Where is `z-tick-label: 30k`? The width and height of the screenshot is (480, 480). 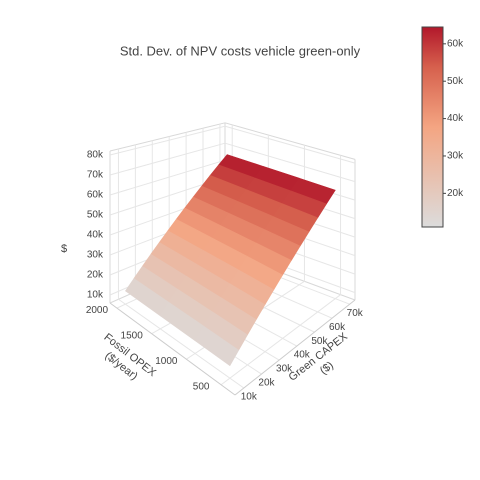 z-tick-label: 30k is located at coordinates (95, 255).